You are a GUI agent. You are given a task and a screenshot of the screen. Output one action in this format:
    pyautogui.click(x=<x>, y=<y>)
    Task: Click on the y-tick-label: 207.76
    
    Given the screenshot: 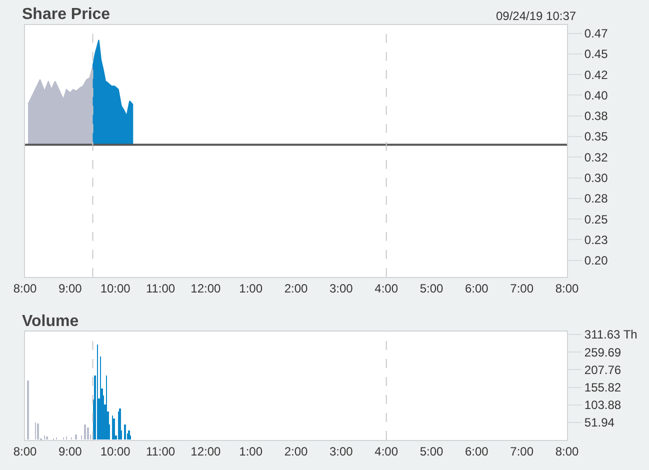 What is the action you would take?
    pyautogui.click(x=603, y=369)
    